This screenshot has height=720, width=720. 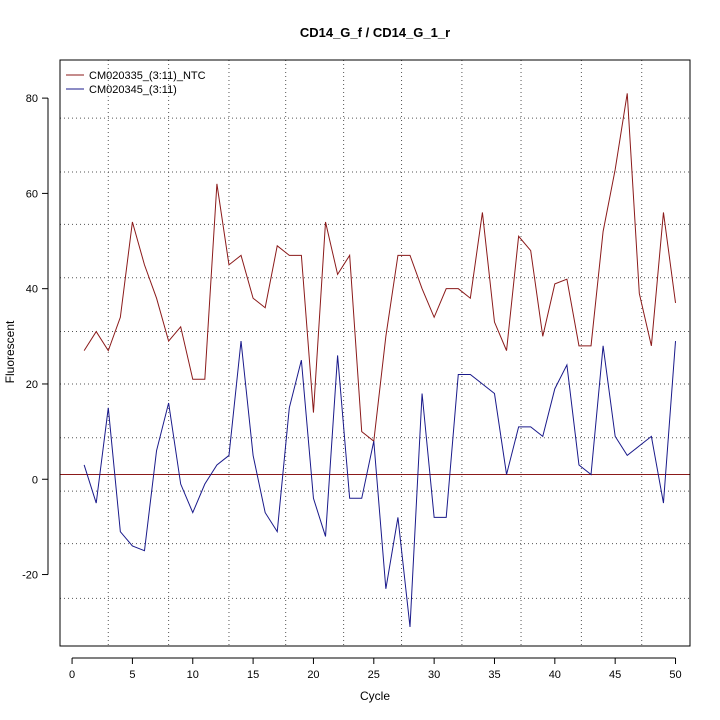 What do you see at coordinates (136, 83) in the screenshot?
I see `legend: CM020335_(3:11)_NTC CM020345_(3:11)` at bounding box center [136, 83].